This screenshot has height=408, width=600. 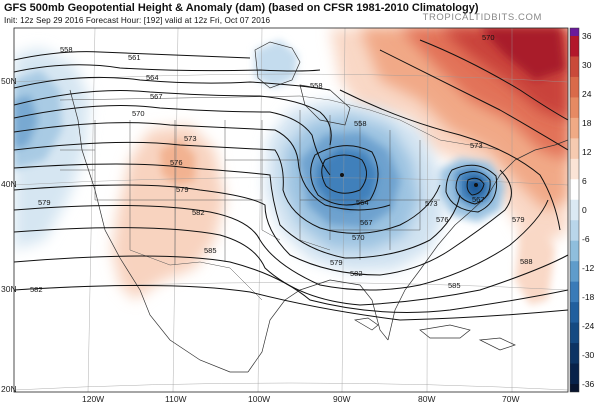 What do you see at coordinates (259, 399) in the screenshot?
I see `lon-label: 100W` at bounding box center [259, 399].